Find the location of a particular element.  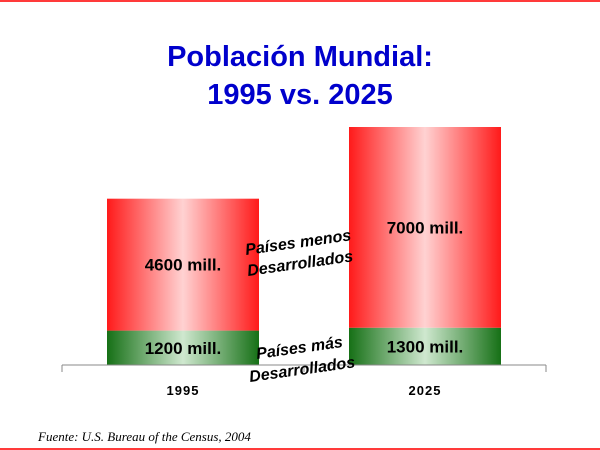

data-label-1995-series-1: 4600 mill. is located at coordinates (183, 265).